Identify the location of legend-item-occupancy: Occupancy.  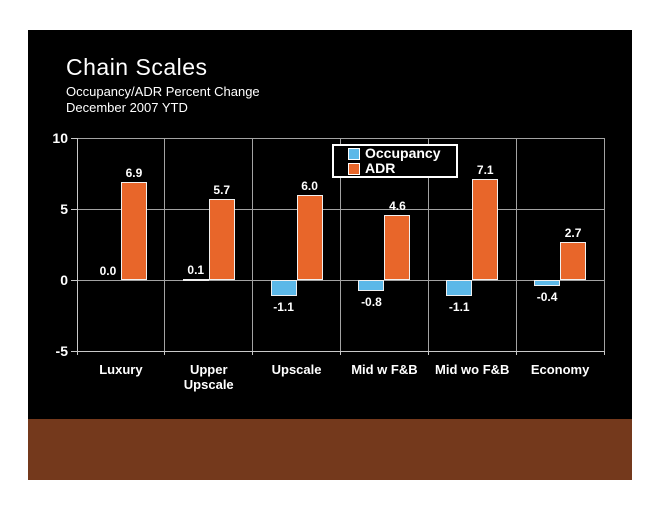
(402, 153).